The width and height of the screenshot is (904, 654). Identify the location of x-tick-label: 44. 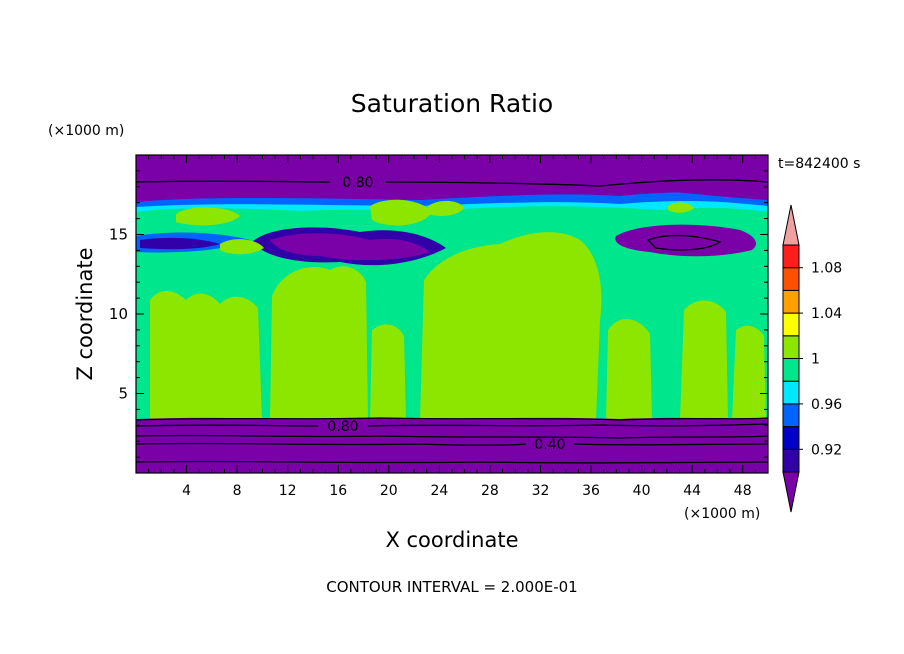
(692, 491).